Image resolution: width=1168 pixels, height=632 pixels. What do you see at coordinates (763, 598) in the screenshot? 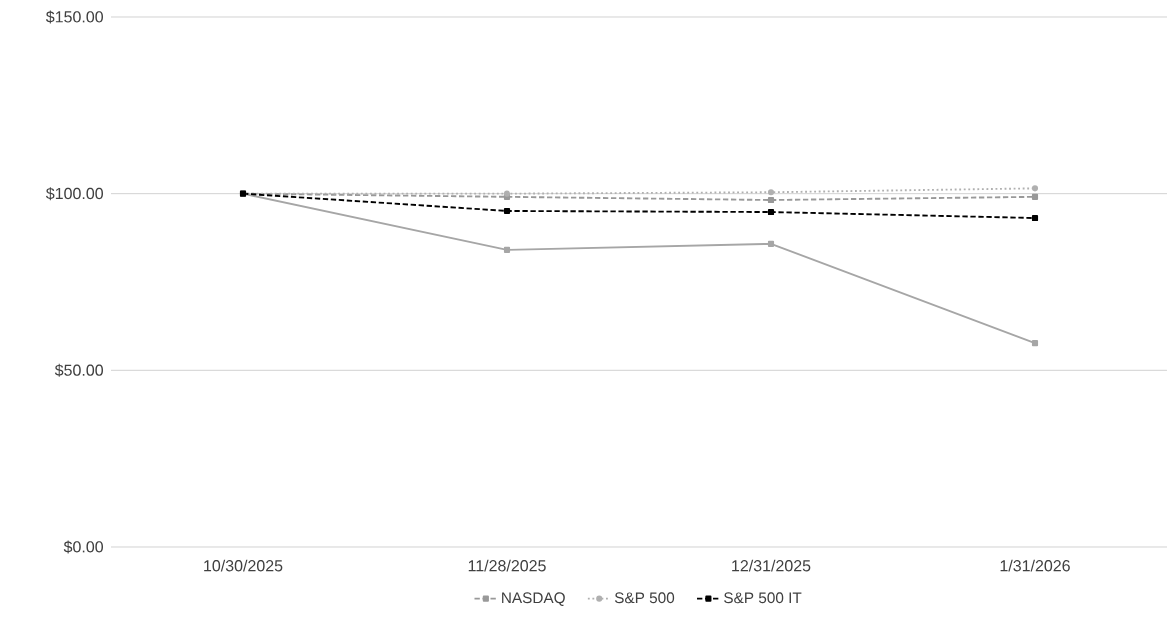
I see `legend-label: S&P 500 IT` at bounding box center [763, 598].